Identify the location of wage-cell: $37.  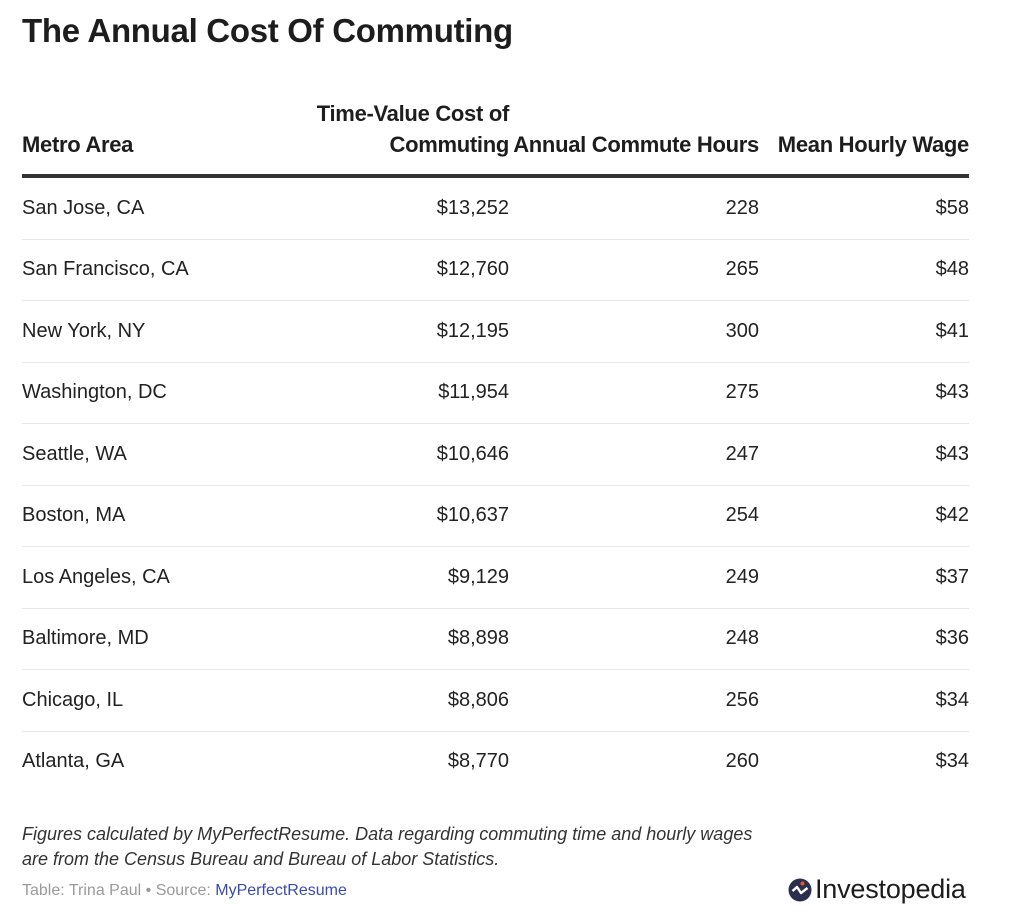
(864, 577).